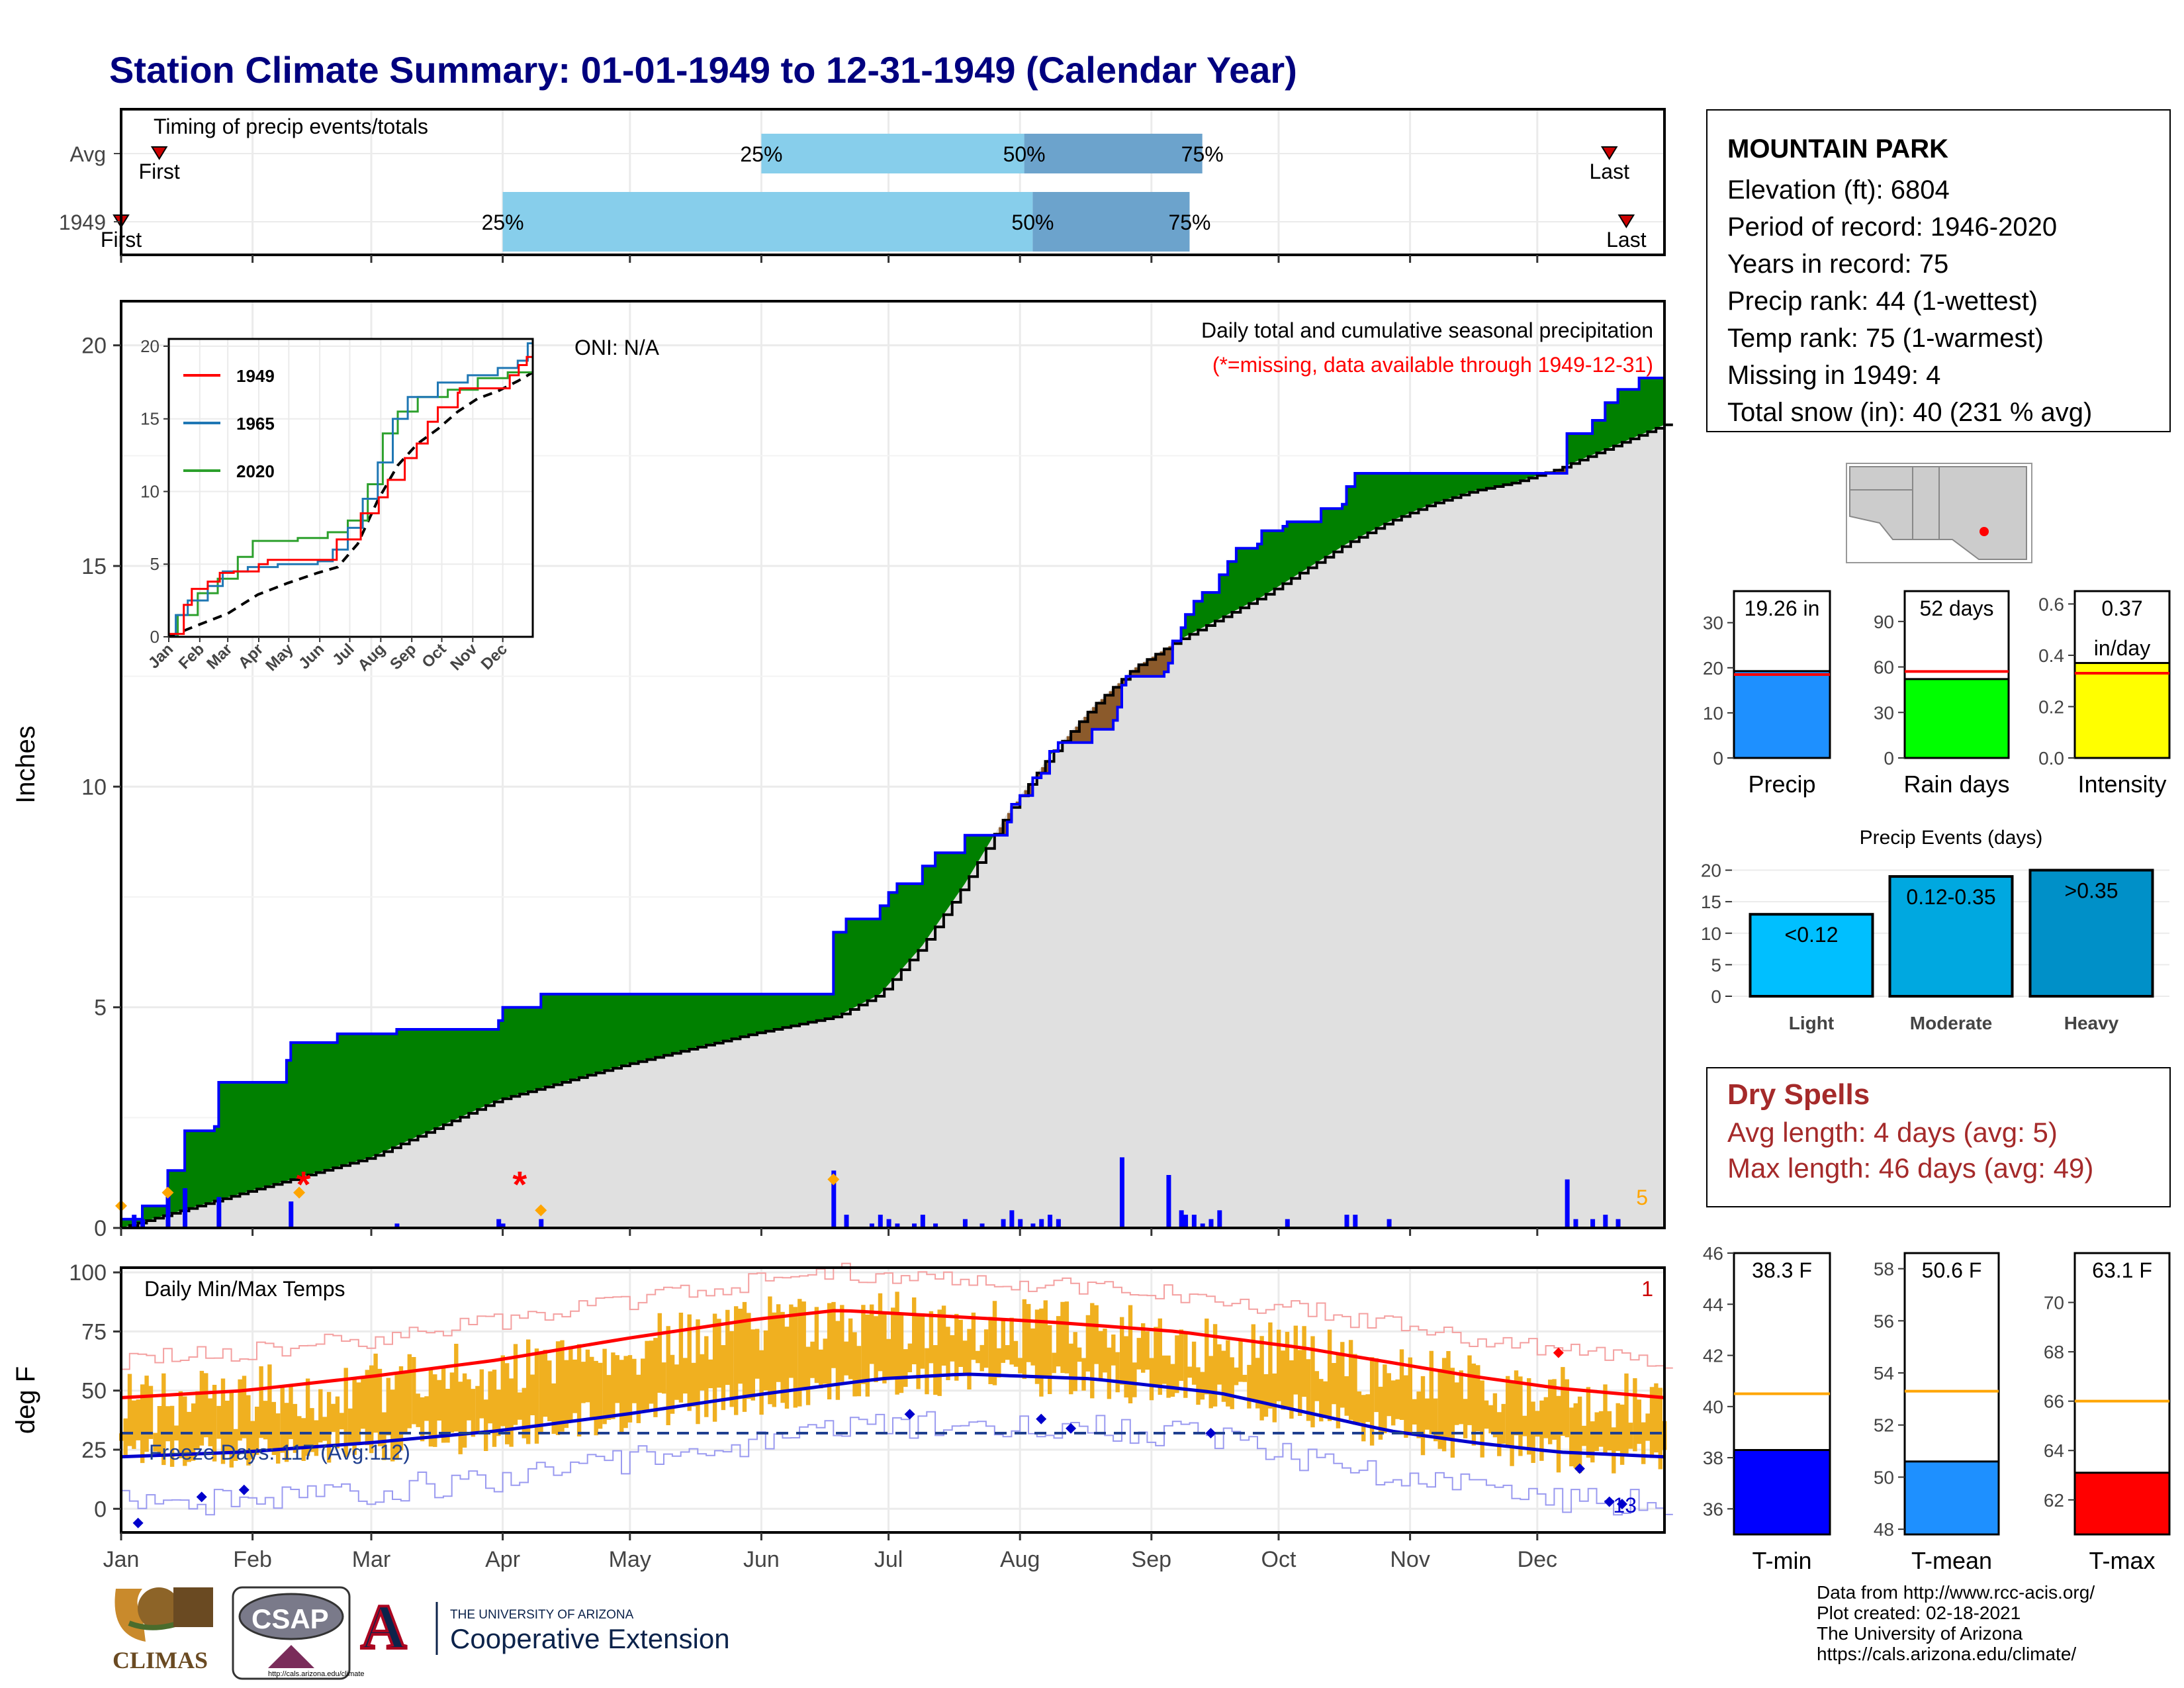 The height and width of the screenshot is (1688, 2184). What do you see at coordinates (2051, 758) in the screenshot?
I see `precip-summary-2-tick-label: 0.0` at bounding box center [2051, 758].